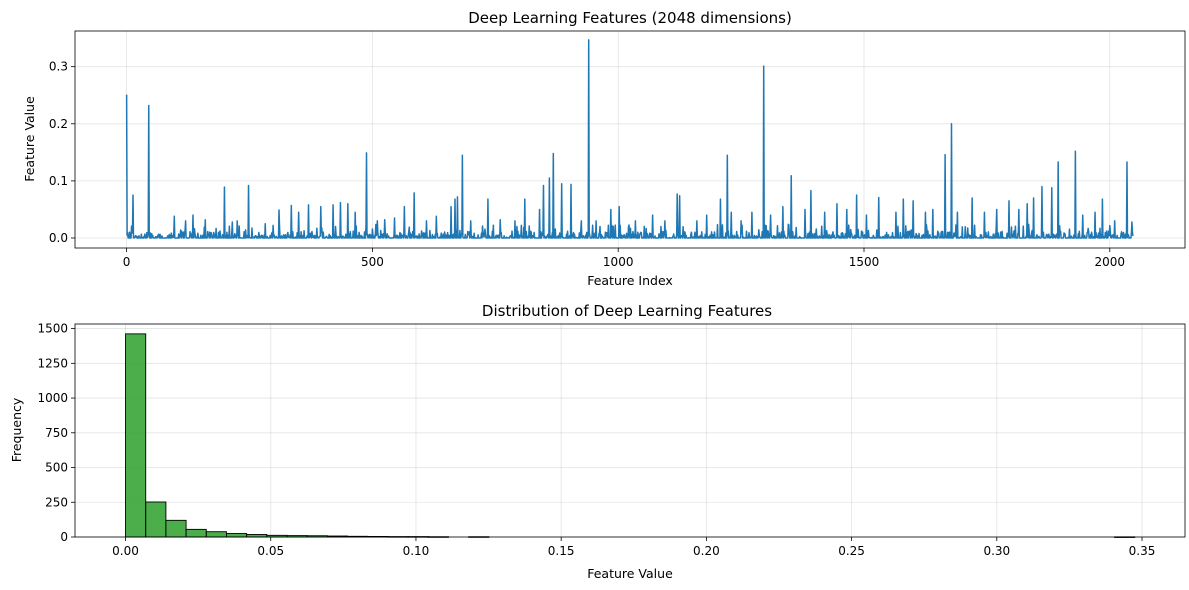 The image size is (1189, 590). What do you see at coordinates (64, 537) in the screenshot?
I see `y-tick-label: 0` at bounding box center [64, 537].